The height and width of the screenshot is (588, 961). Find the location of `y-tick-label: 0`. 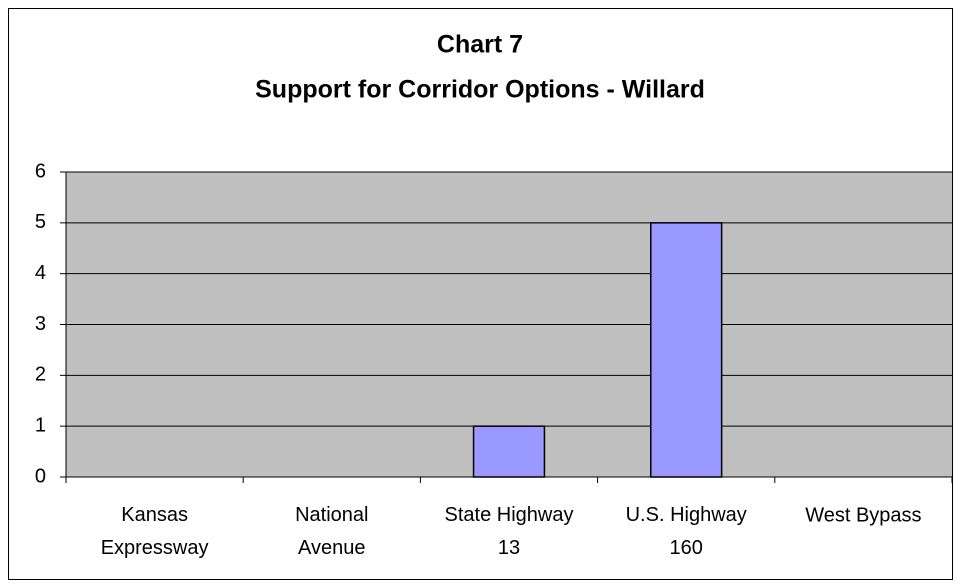

y-tick-label: 0 is located at coordinates (40, 476).